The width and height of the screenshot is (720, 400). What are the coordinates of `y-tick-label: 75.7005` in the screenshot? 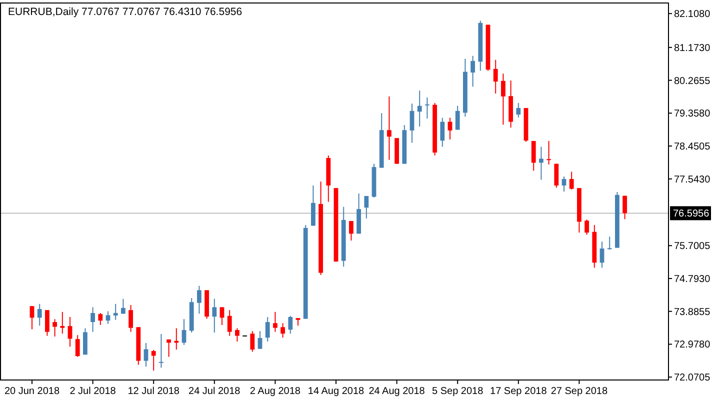 It's located at (692, 246).